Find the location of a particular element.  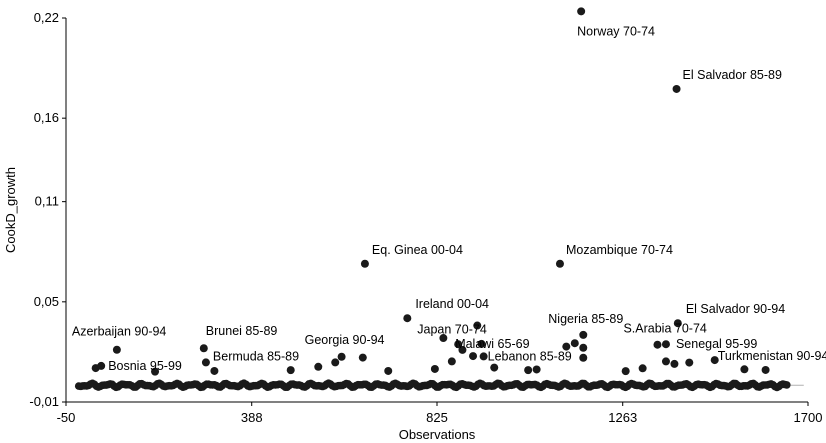

point-annotation-label: Georgia 90-94 is located at coordinates (345, 340).